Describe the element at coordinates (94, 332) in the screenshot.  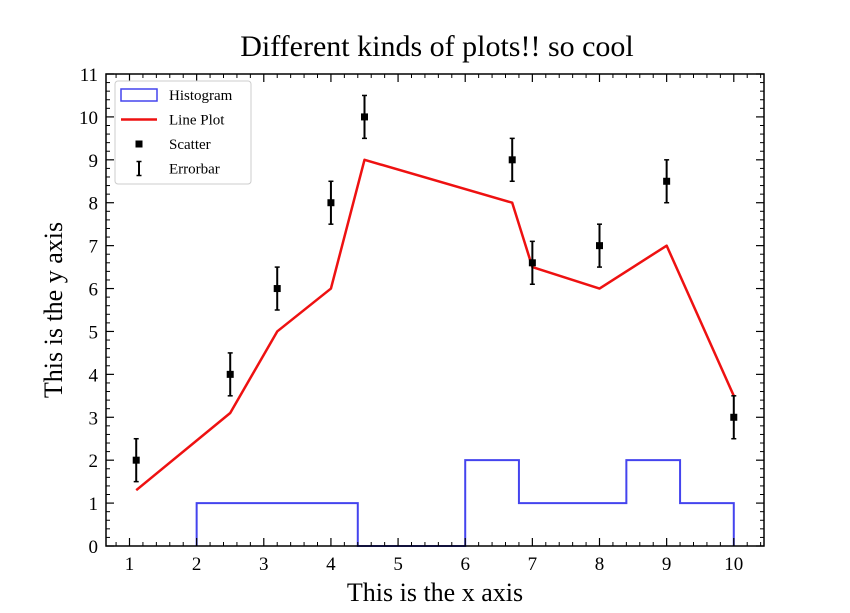
I see `y-tick-label-5: 5` at that location.